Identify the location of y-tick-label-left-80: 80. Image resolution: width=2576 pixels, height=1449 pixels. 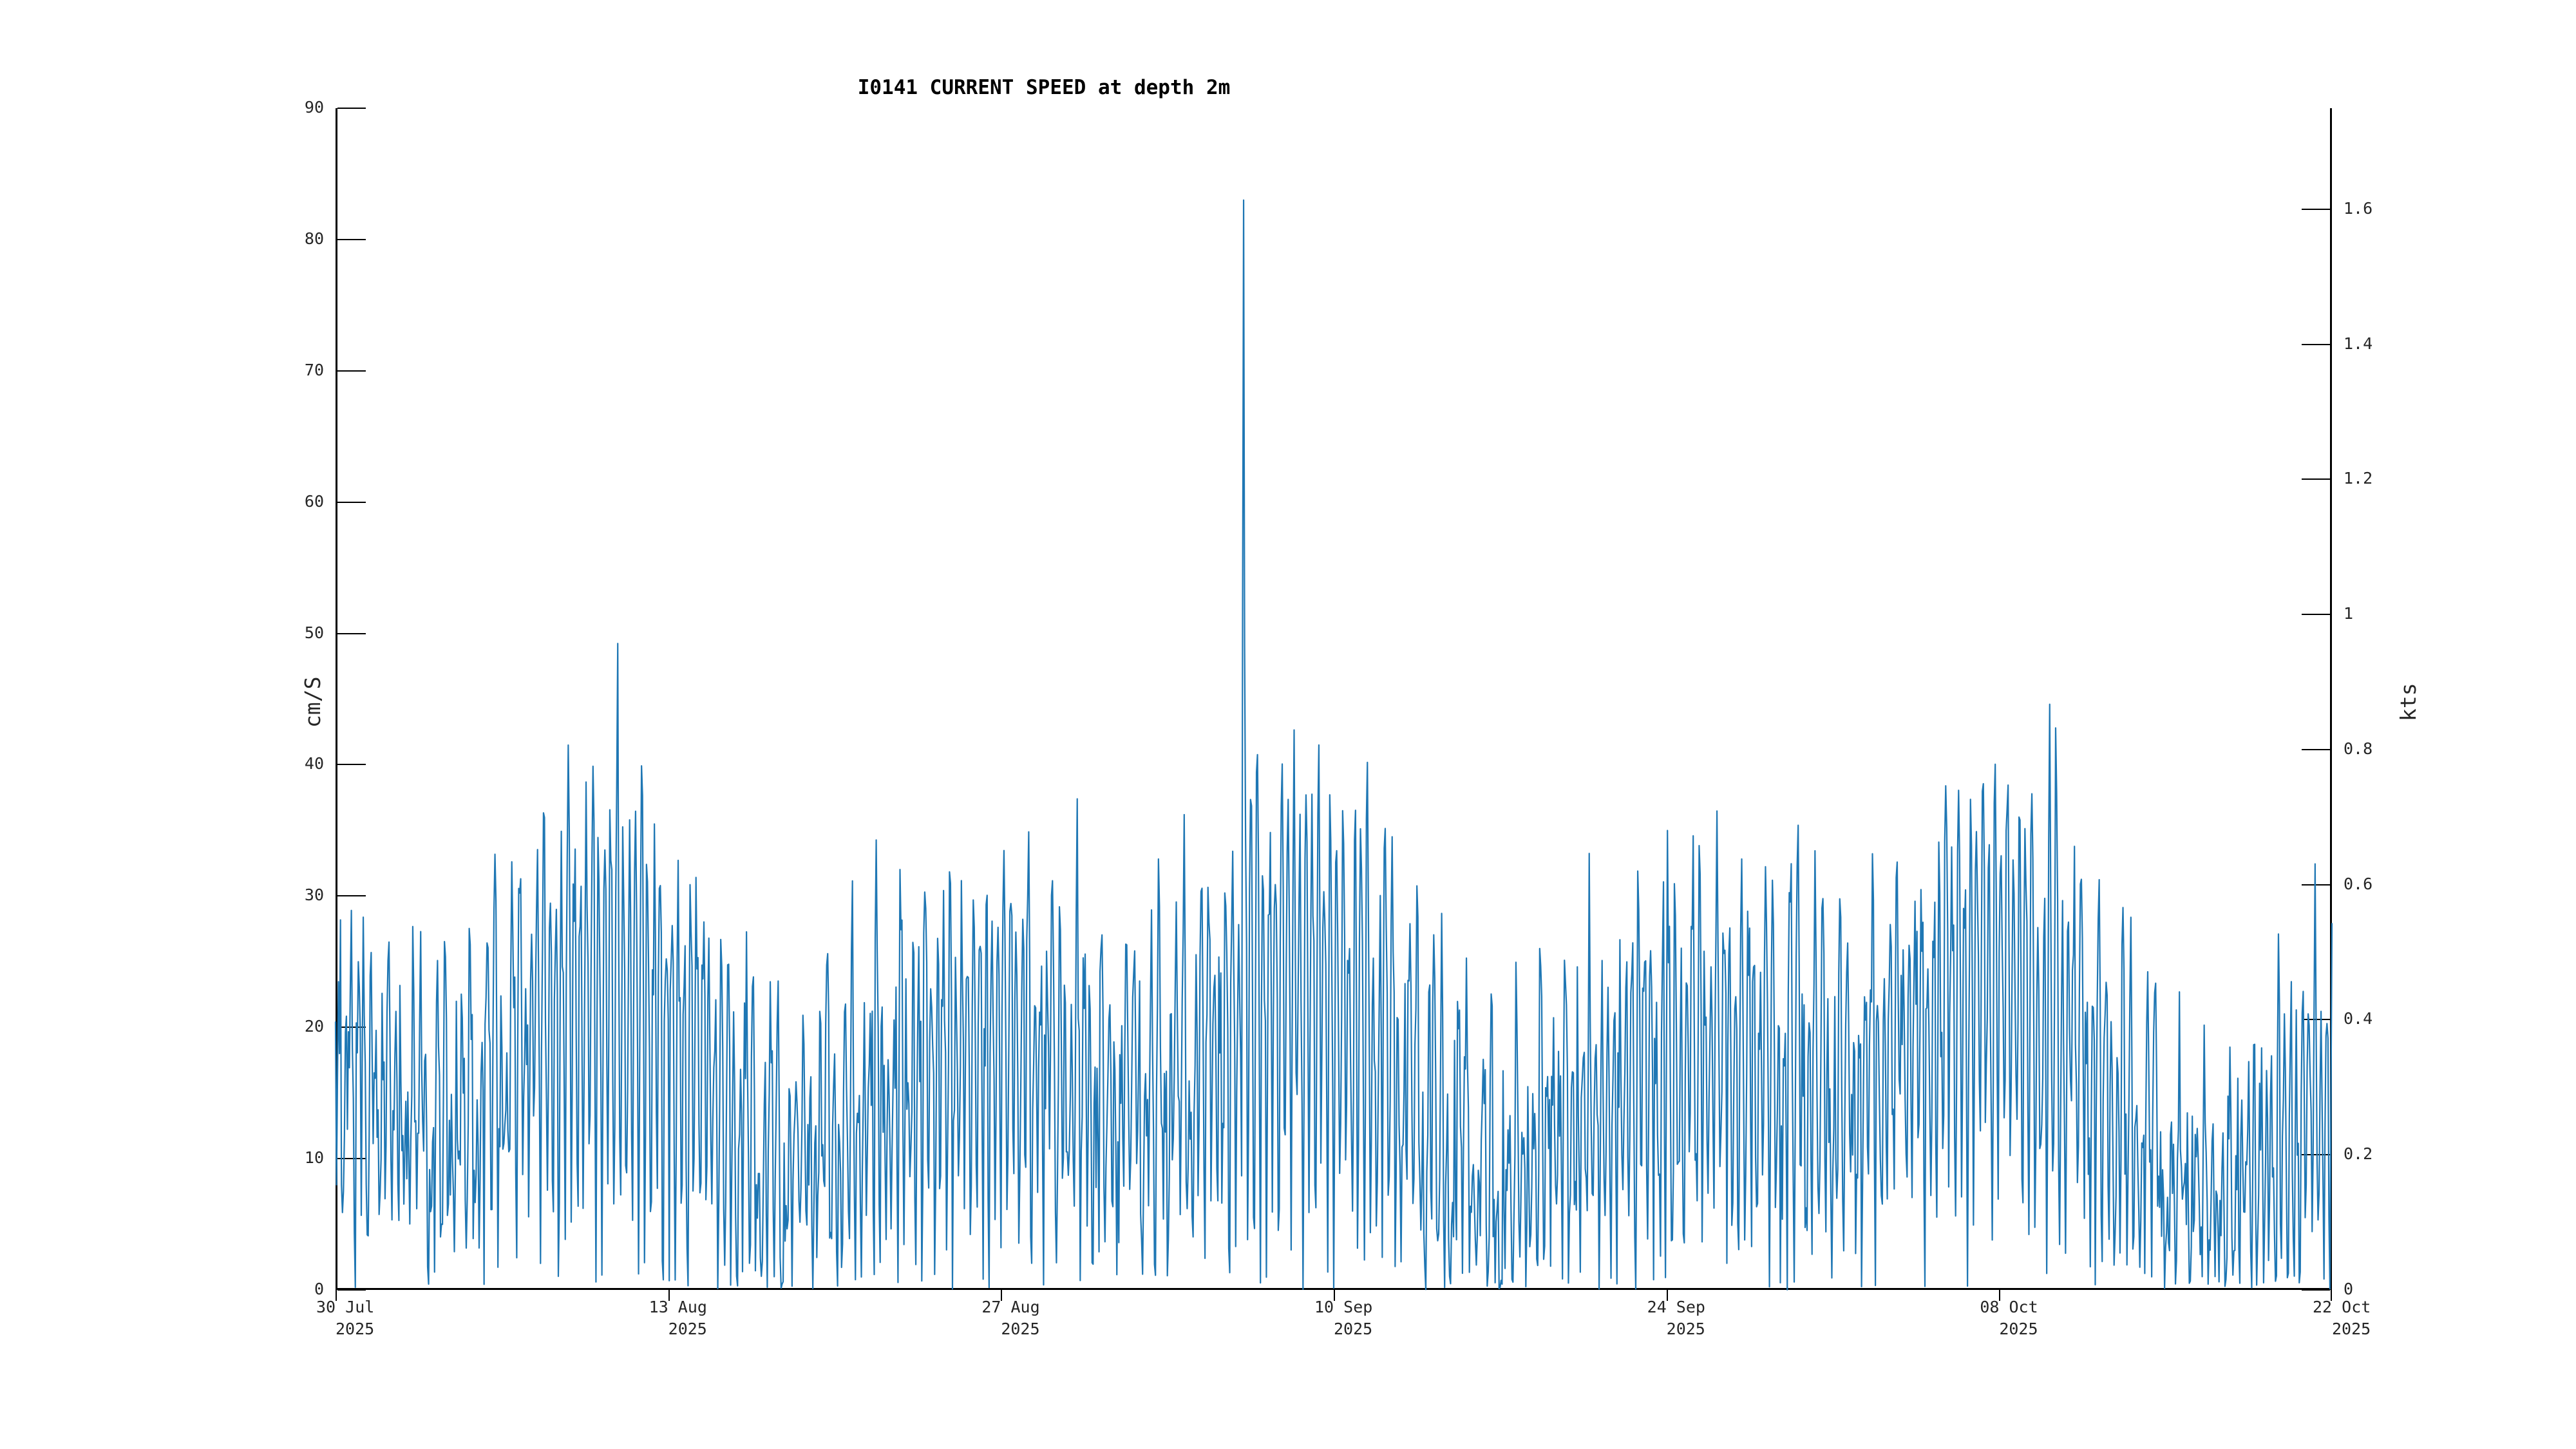
(314, 239).